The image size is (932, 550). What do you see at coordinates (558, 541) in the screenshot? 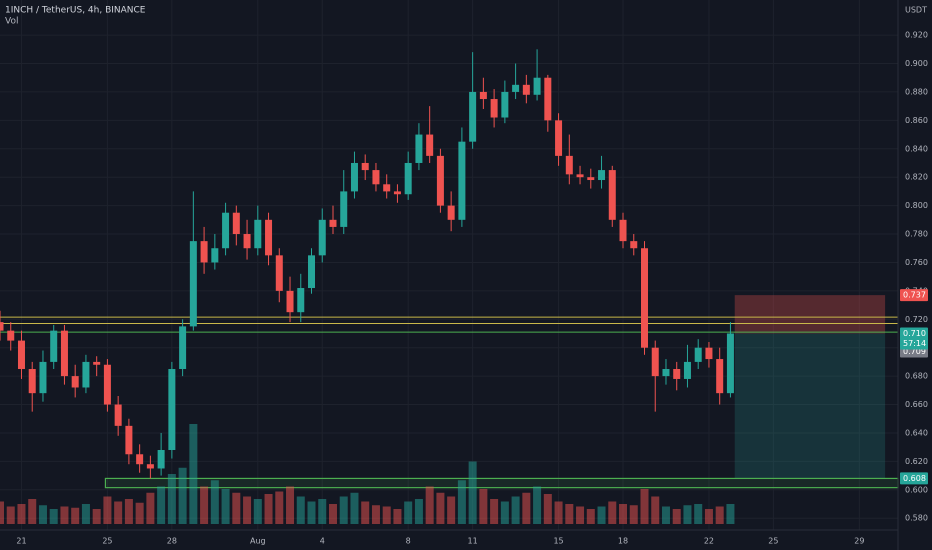
I see `x-tick-label: 15` at bounding box center [558, 541].